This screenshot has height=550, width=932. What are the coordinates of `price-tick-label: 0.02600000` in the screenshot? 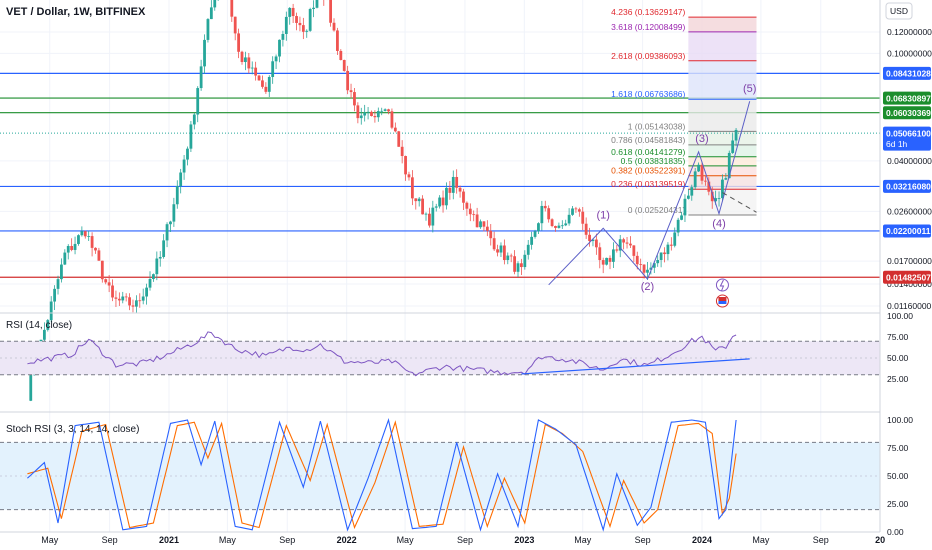 It's located at (909, 211).